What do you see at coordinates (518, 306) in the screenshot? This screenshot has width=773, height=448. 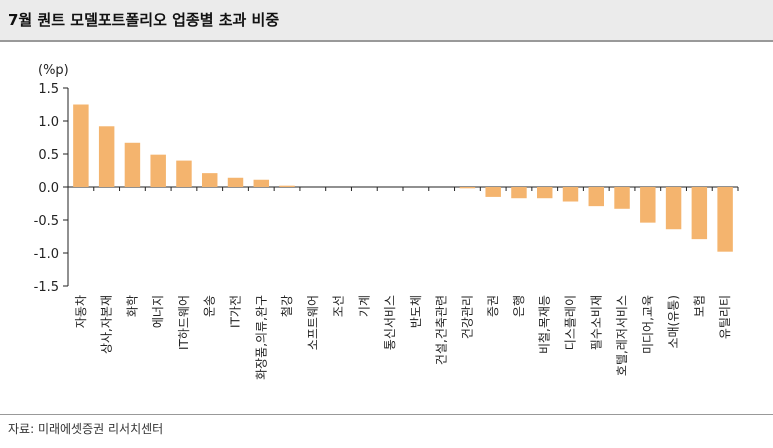 I see `x-tick-label: 은행` at bounding box center [518, 306].